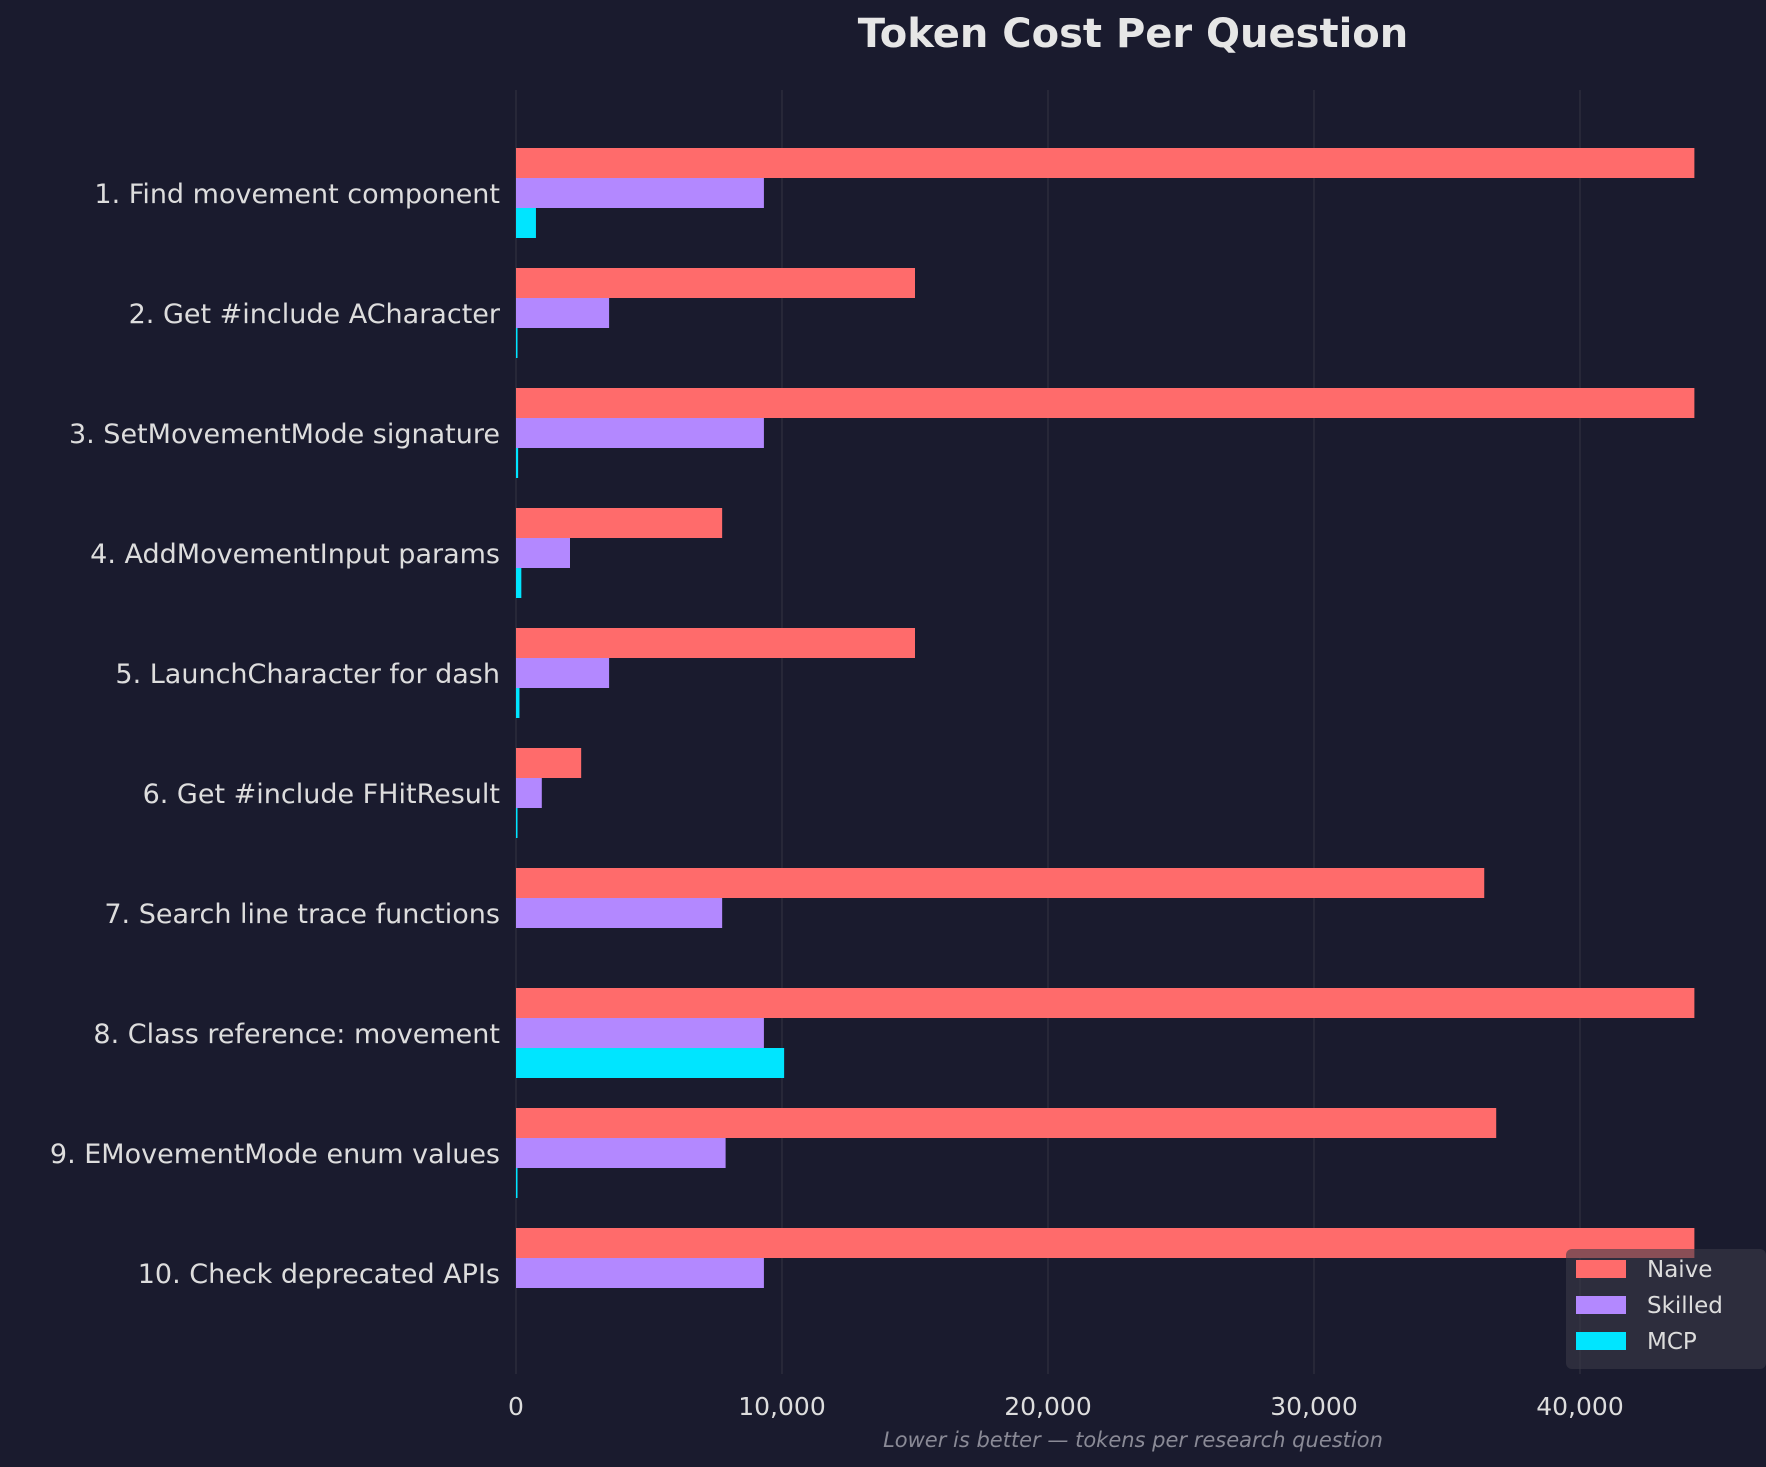 Image resolution: width=1766 pixels, height=1467 pixels. What do you see at coordinates (307, 674) in the screenshot?
I see `category-label: 5. LaunchCharacter for dash` at bounding box center [307, 674].